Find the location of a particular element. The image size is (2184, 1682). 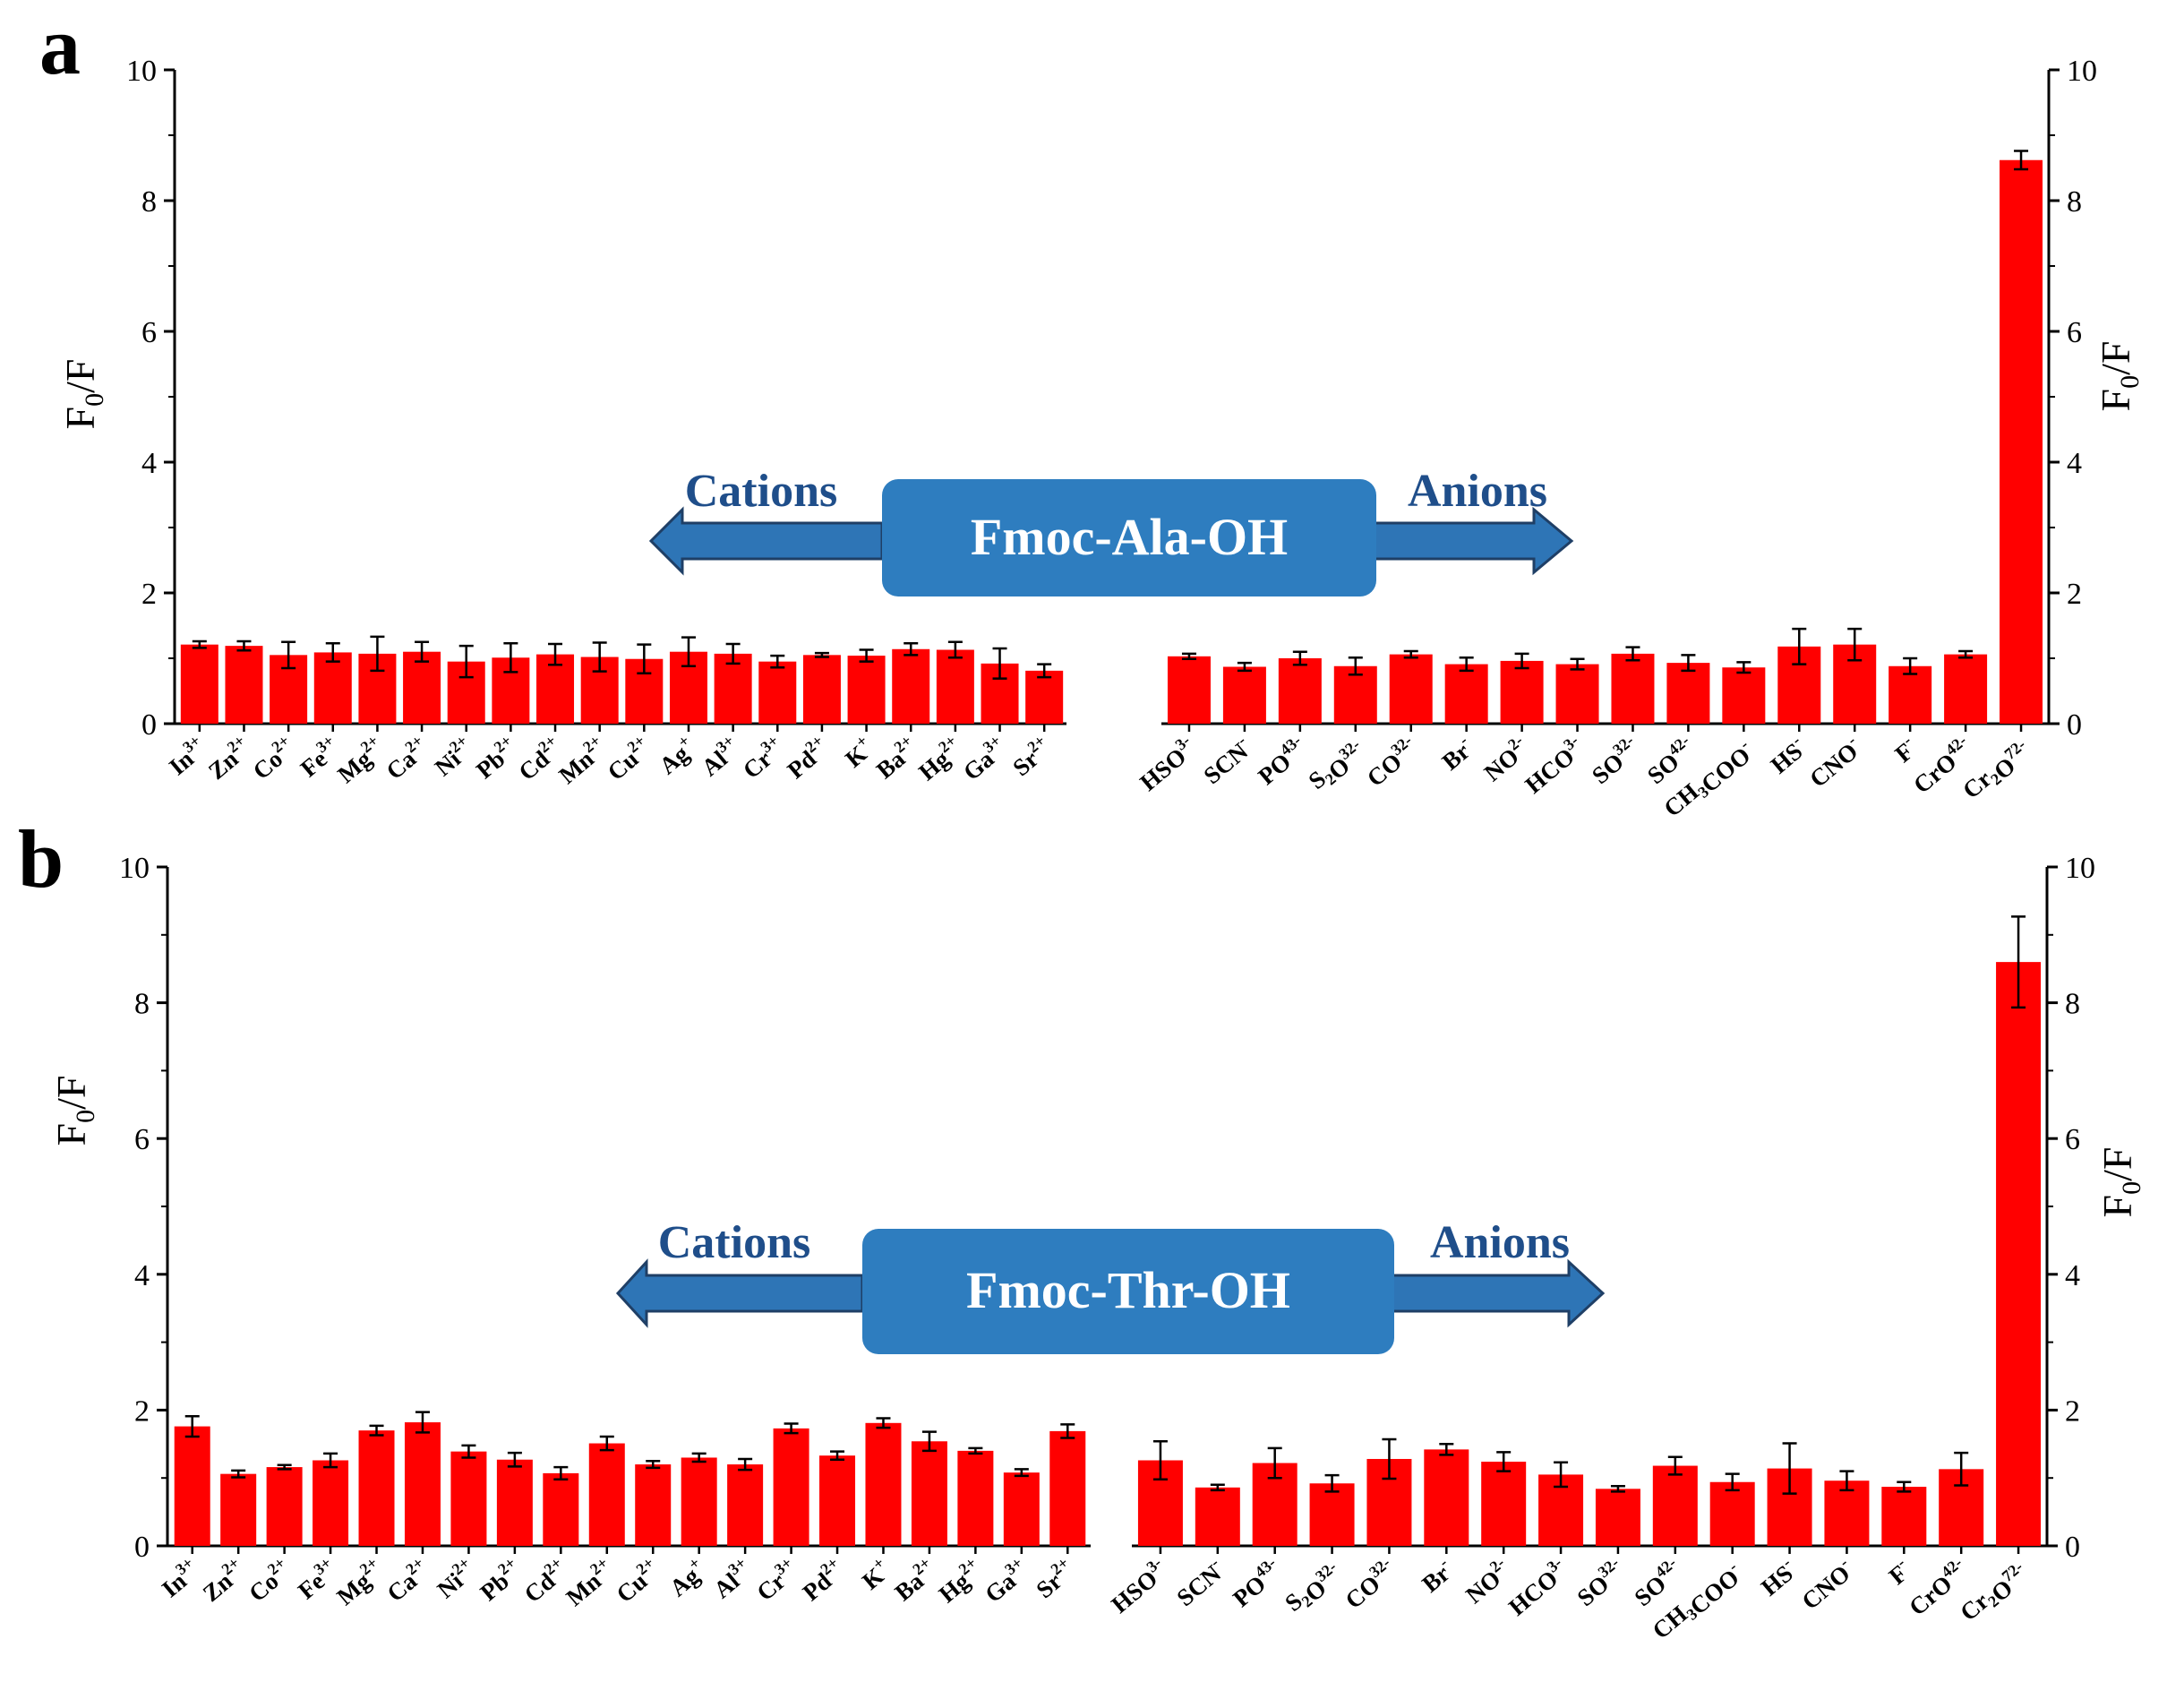

x-tick-label-co32minus: CO32- is located at coordinates (1391, 762).